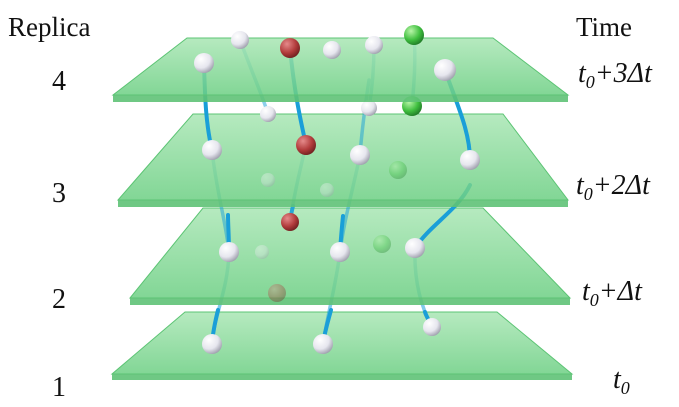 This screenshot has height=407, width=679. What do you see at coordinates (59, 299) in the screenshot?
I see `replica-number-2: 2` at bounding box center [59, 299].